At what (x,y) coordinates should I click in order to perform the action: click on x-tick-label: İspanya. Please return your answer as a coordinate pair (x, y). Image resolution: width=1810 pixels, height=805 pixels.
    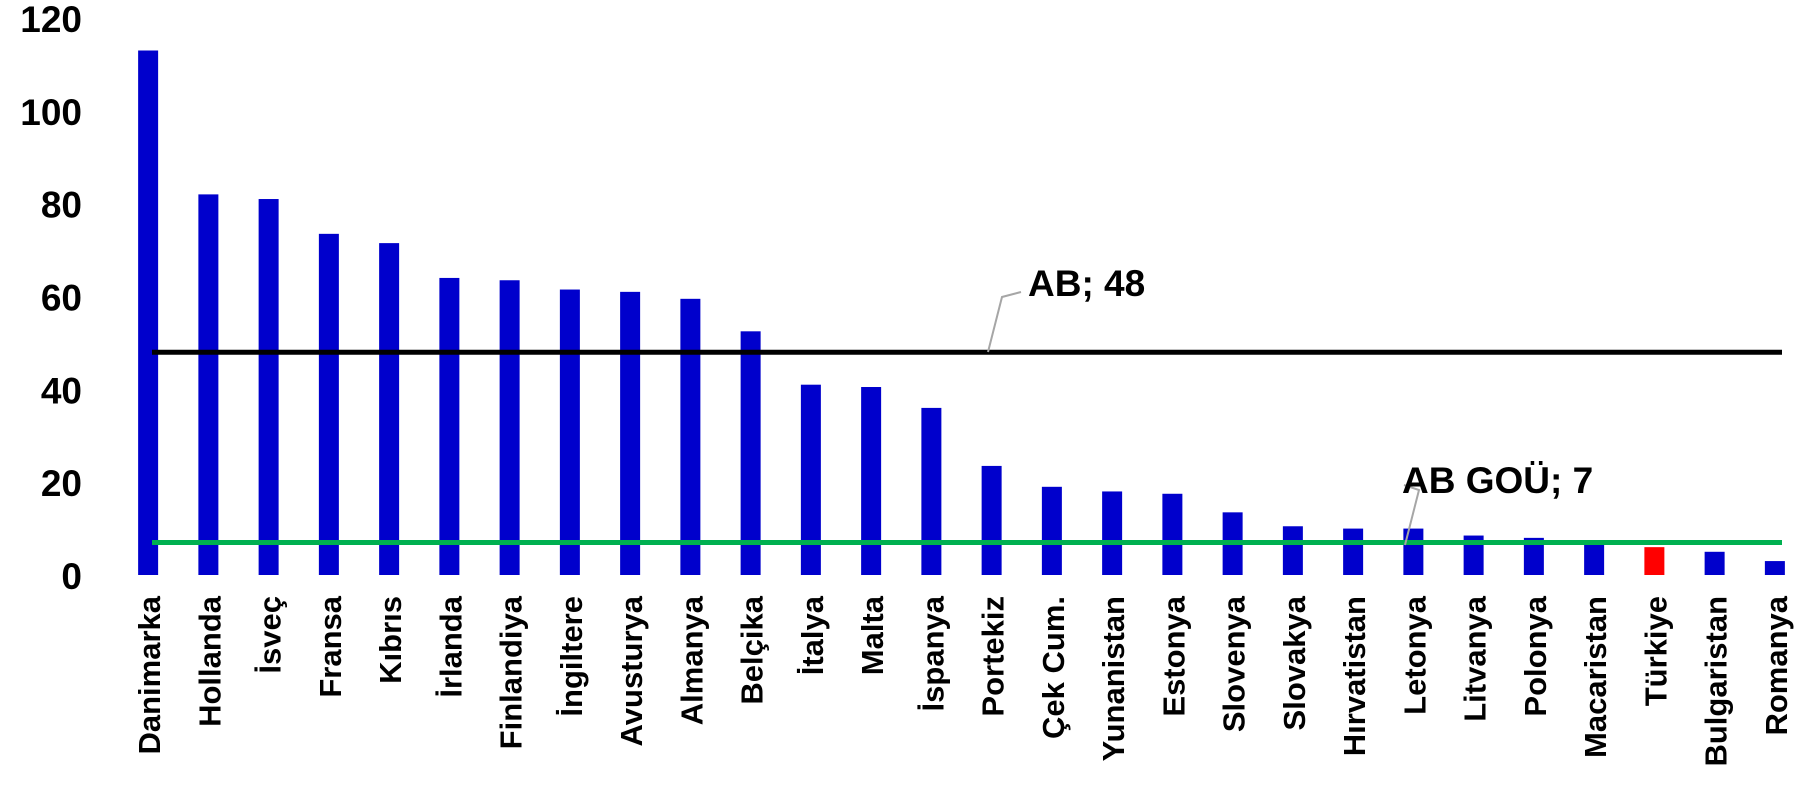
    Looking at the image, I should click on (932, 653).